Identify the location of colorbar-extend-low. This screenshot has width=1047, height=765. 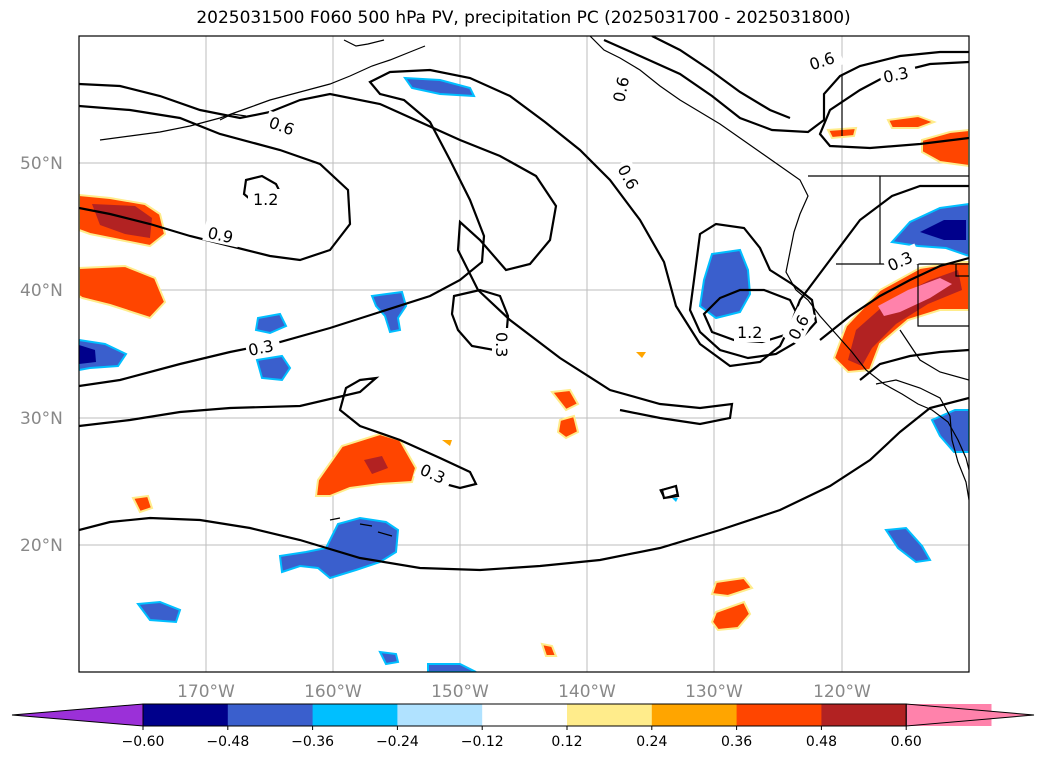
(77, 715).